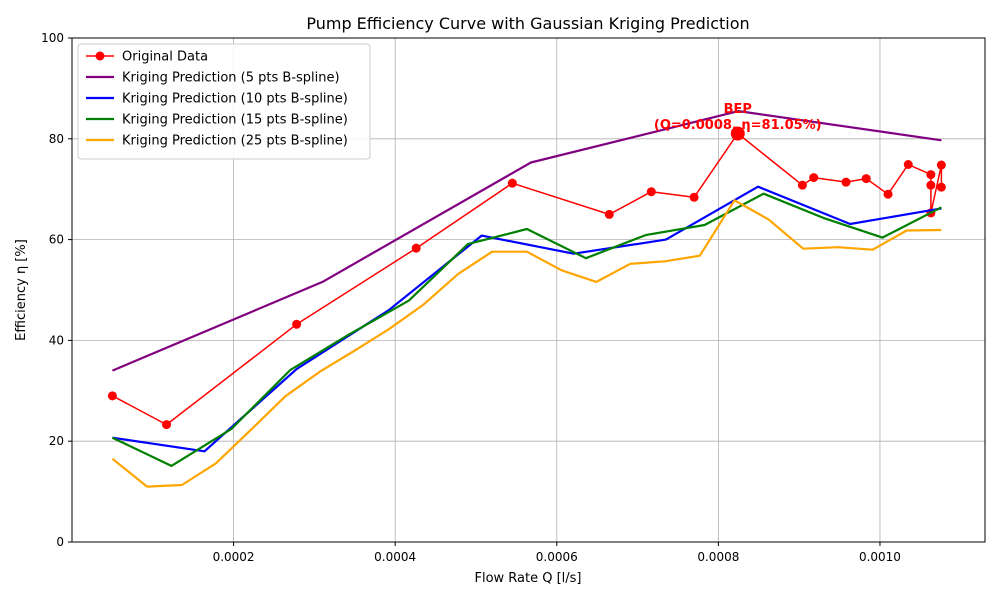 Image resolution: width=1000 pixels, height=600 pixels. What do you see at coordinates (60, 542) in the screenshot?
I see `y-tick-label: 0` at bounding box center [60, 542].